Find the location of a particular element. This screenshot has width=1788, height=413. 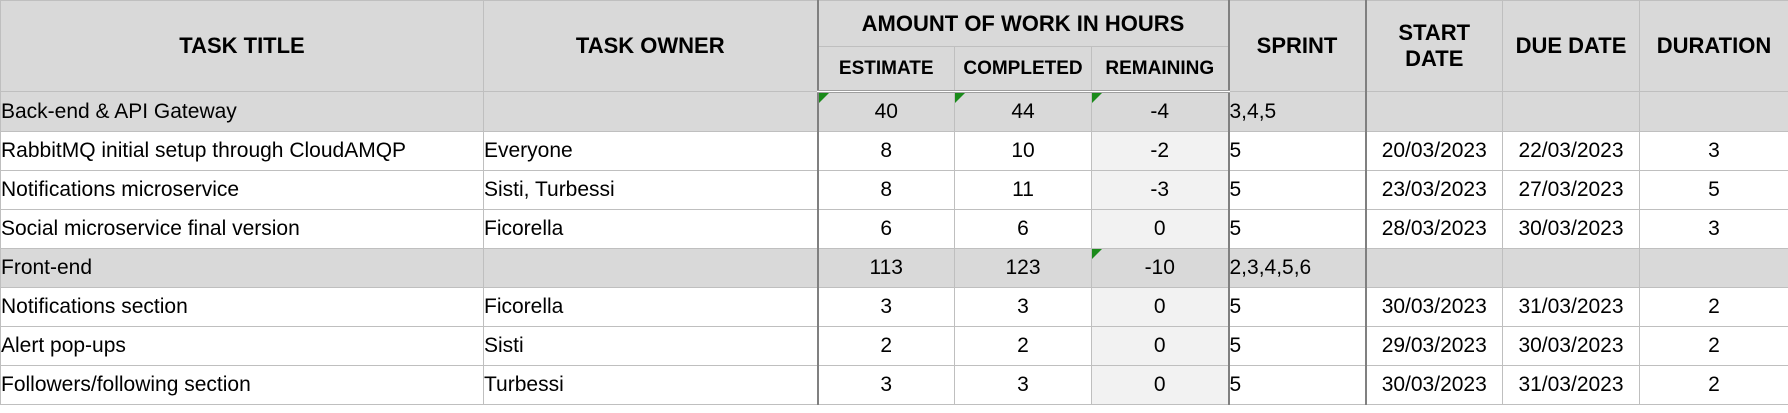

header-task-title: TASK TITLE is located at coordinates (242, 46).